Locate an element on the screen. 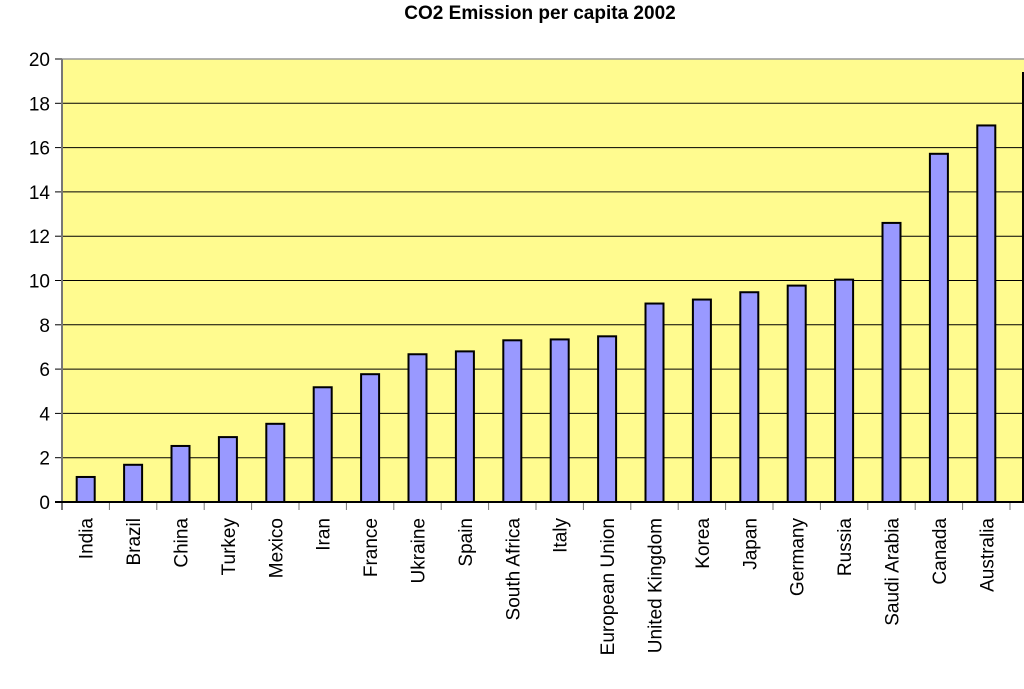  y-tick-label: 4 is located at coordinates (44, 414).